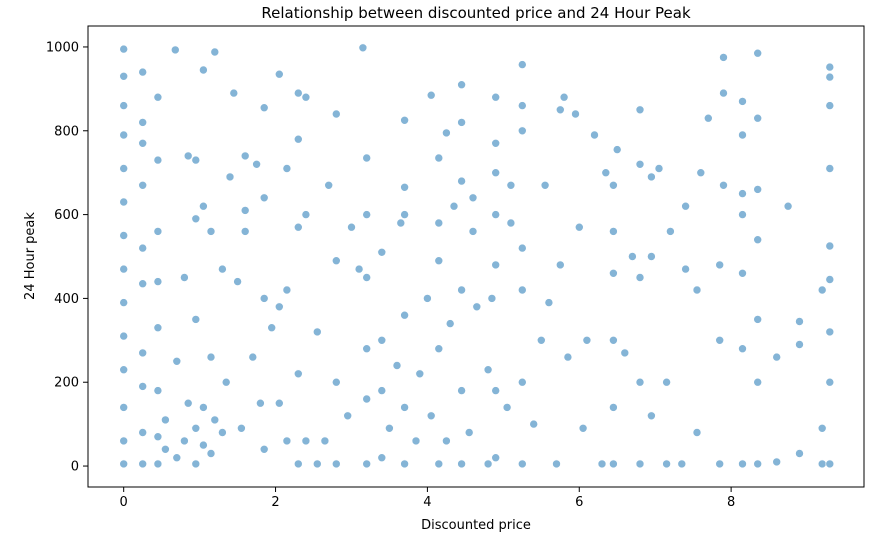  What do you see at coordinates (67, 257) in the screenshot?
I see `y-axis: 0 200 400 600 800 1000` at bounding box center [67, 257].